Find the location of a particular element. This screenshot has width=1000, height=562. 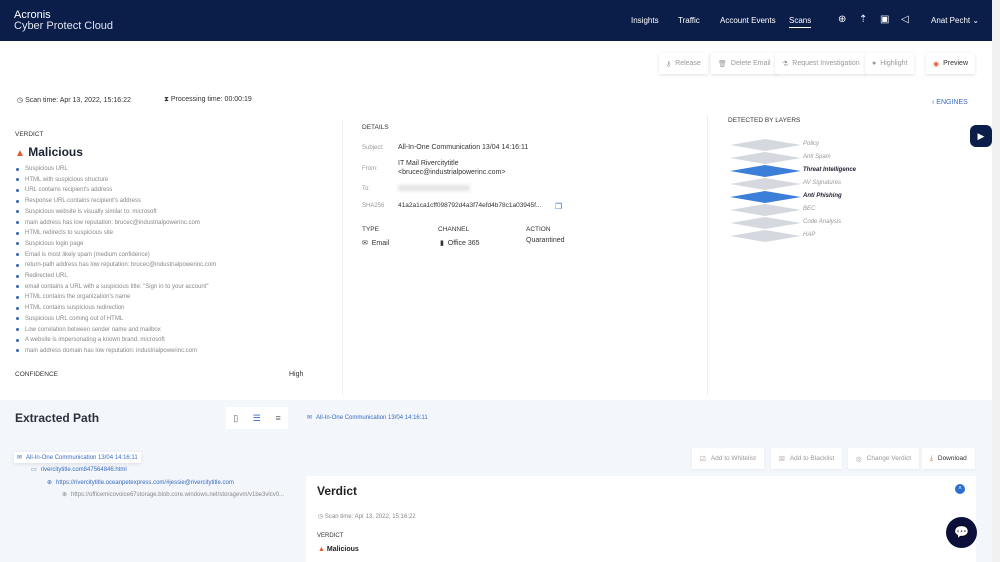

nav-insights: Insights is located at coordinates (645, 20).